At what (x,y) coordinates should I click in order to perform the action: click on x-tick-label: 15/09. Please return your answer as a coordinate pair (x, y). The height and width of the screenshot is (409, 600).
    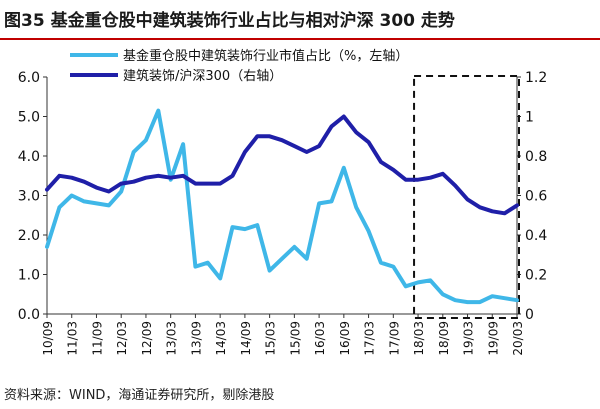
    Looking at the image, I should click on (295, 338).